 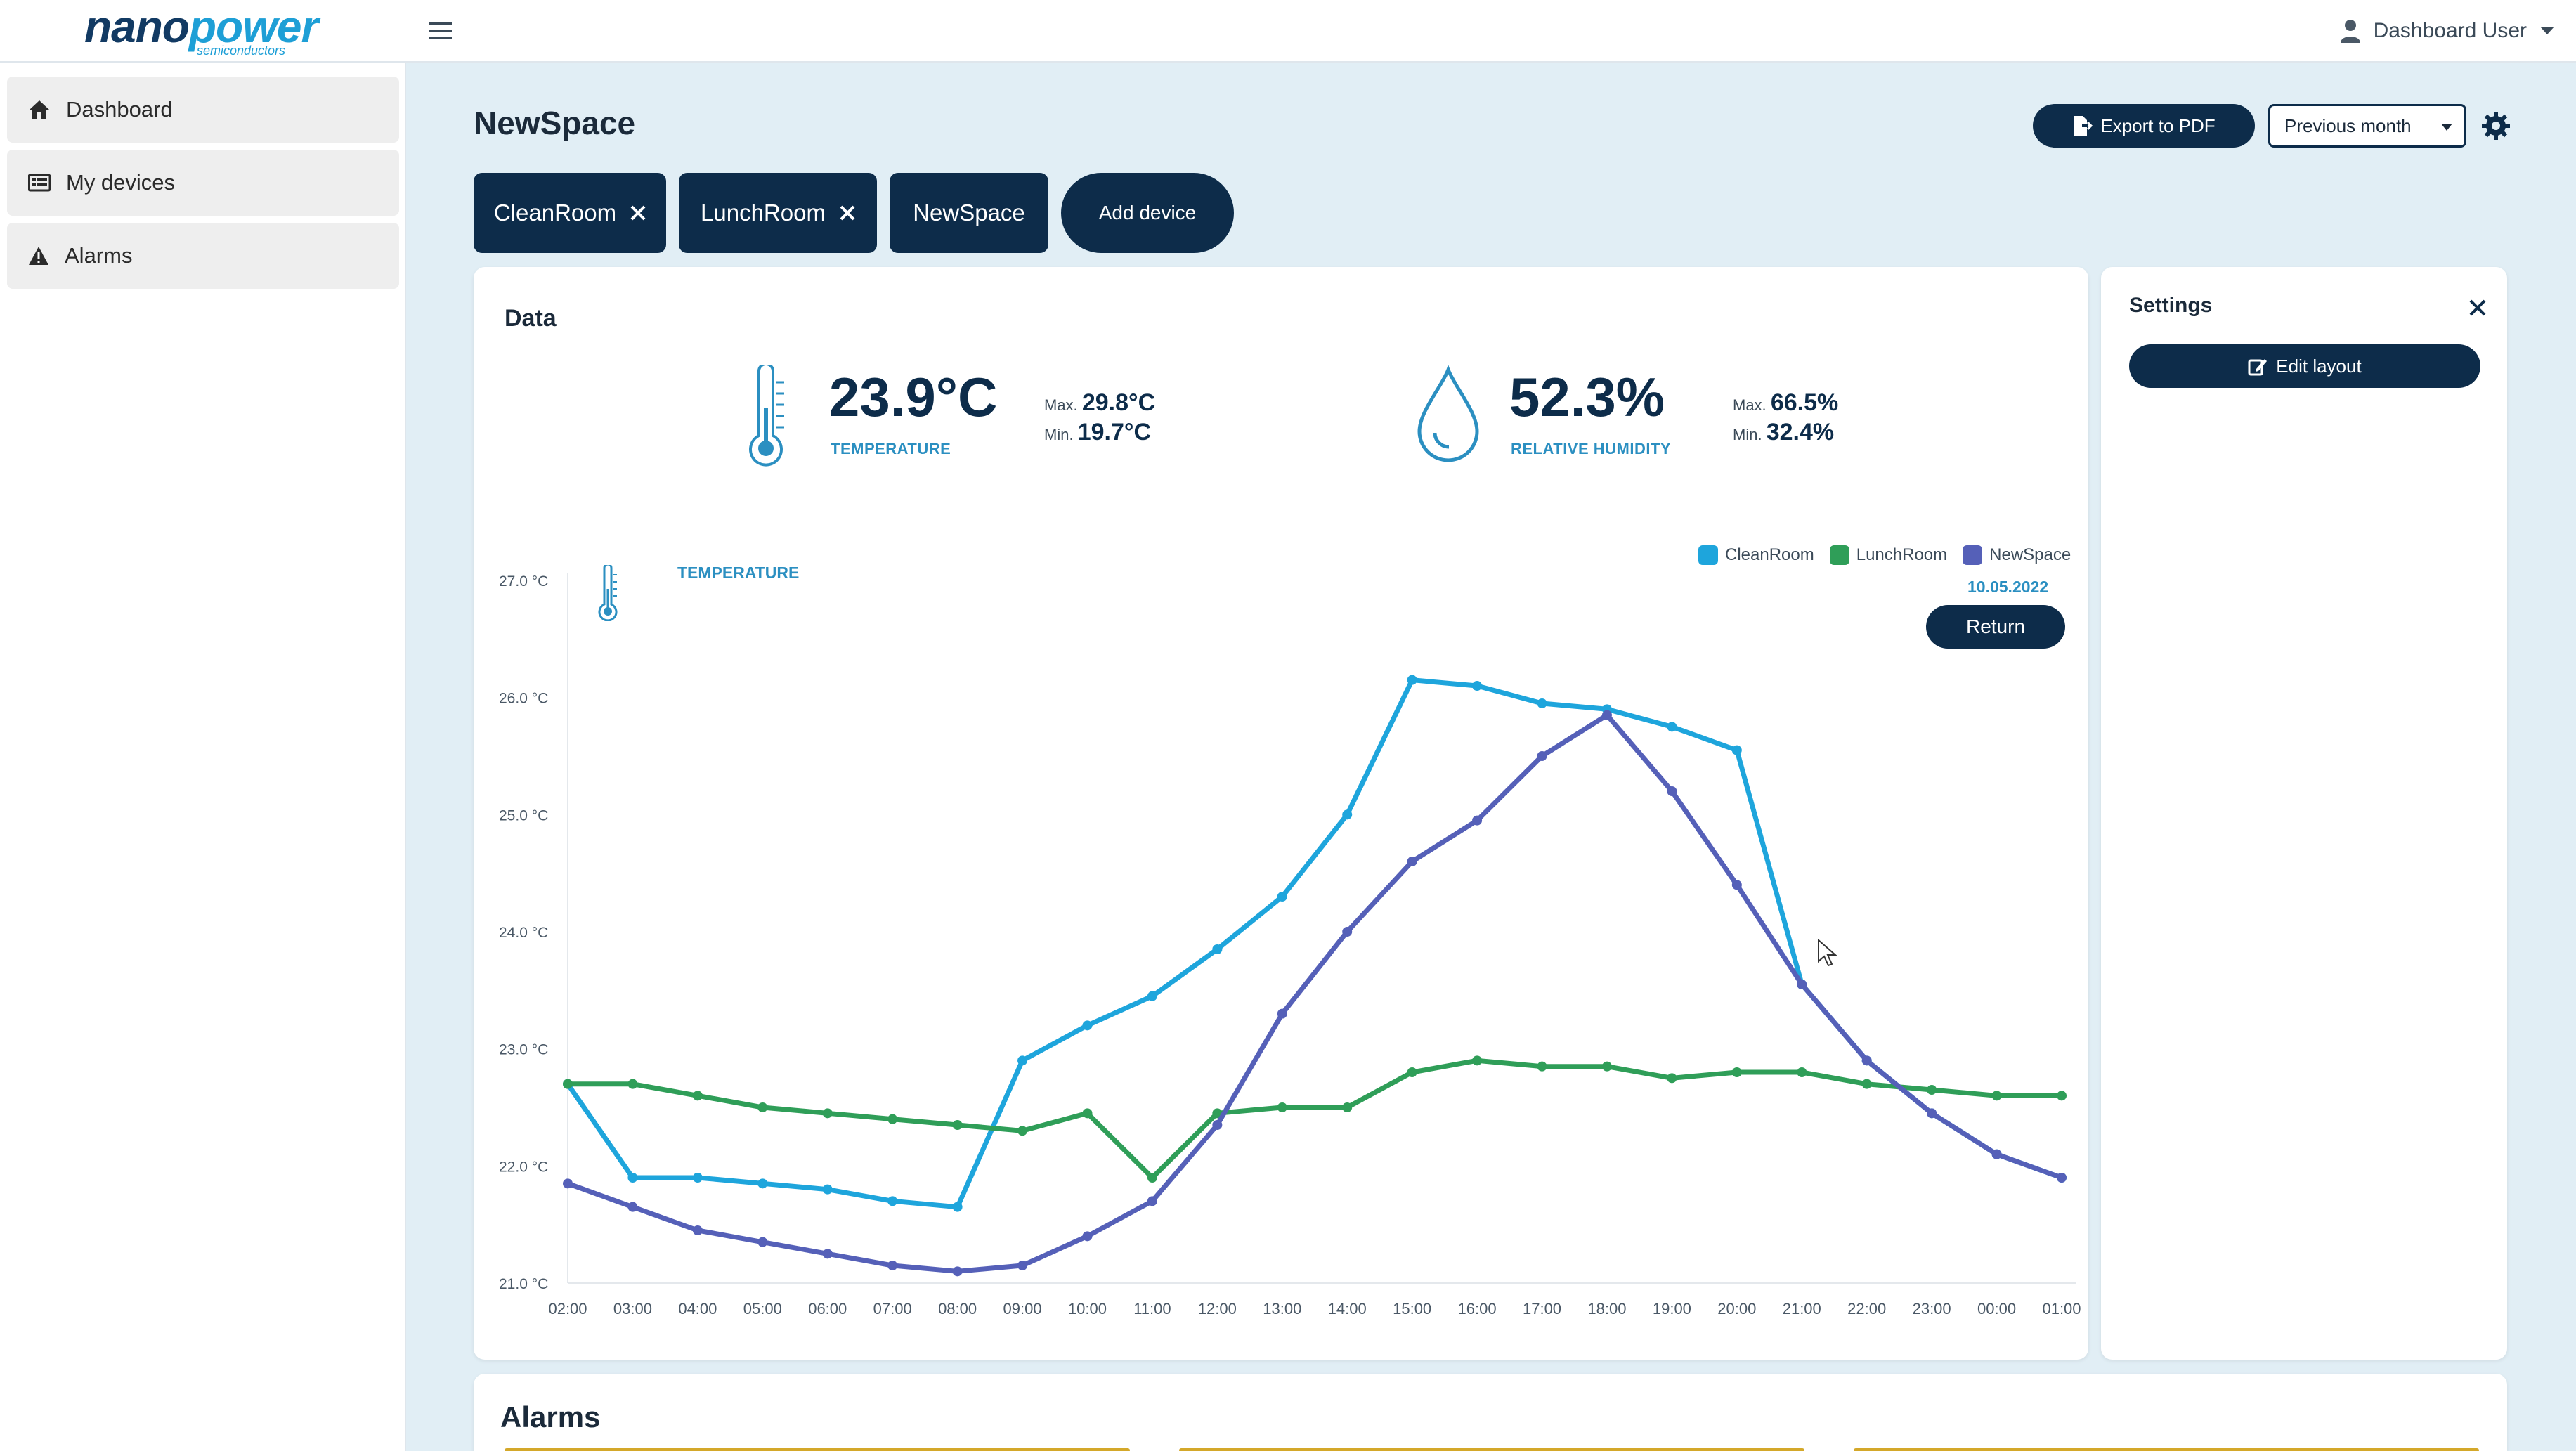 I want to click on data-card-title: Data, so click(x=531, y=318).